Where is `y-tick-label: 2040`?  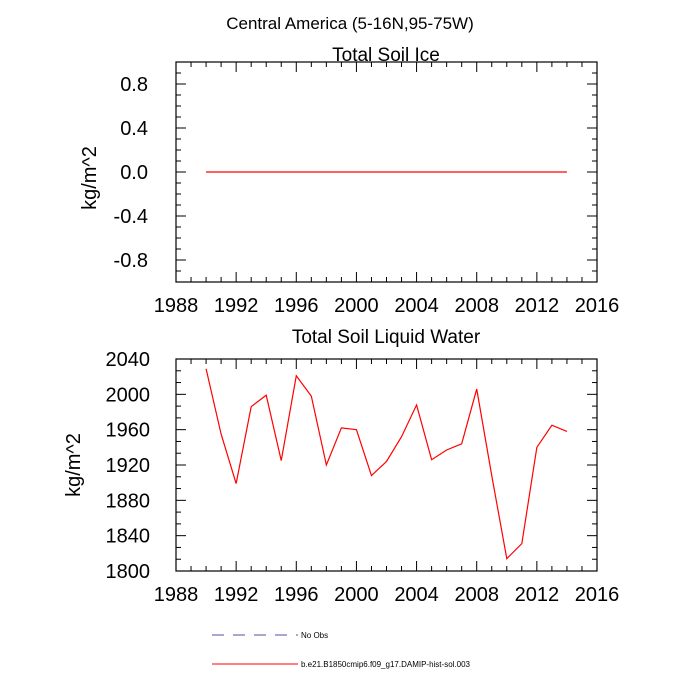 y-tick-label: 2040 is located at coordinates (128, 360).